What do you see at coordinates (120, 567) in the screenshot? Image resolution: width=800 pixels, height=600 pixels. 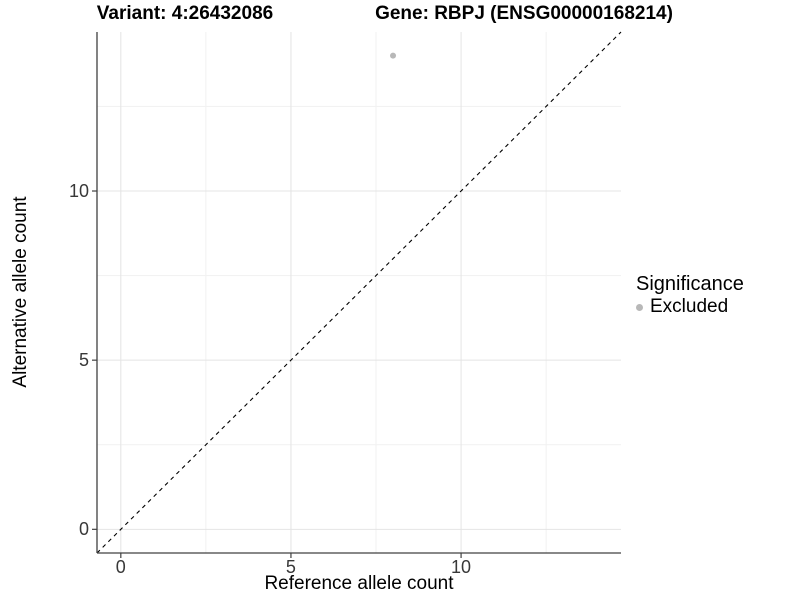 I see `x-axis-tick-label: 0` at bounding box center [120, 567].